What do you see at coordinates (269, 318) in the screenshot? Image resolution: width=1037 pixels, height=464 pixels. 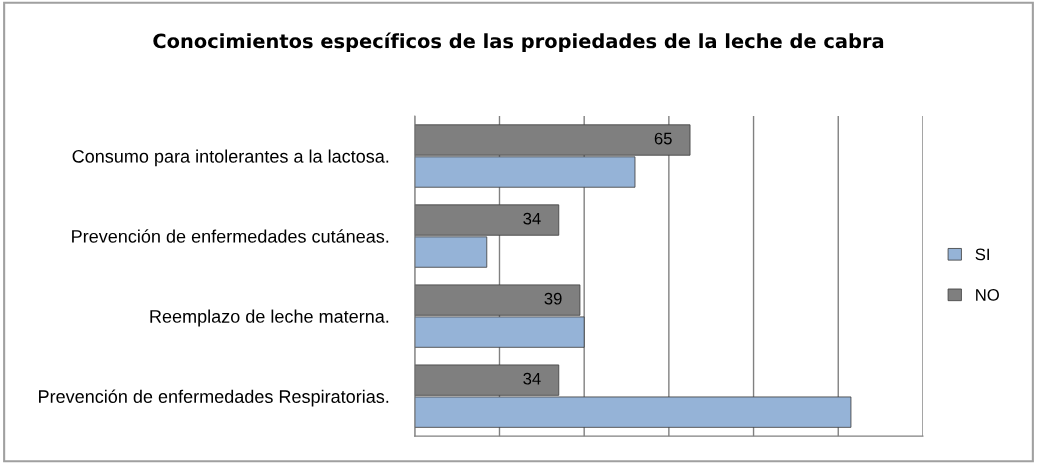 I see `y-tick-label: Reemplazo de leche materna.` at bounding box center [269, 318].